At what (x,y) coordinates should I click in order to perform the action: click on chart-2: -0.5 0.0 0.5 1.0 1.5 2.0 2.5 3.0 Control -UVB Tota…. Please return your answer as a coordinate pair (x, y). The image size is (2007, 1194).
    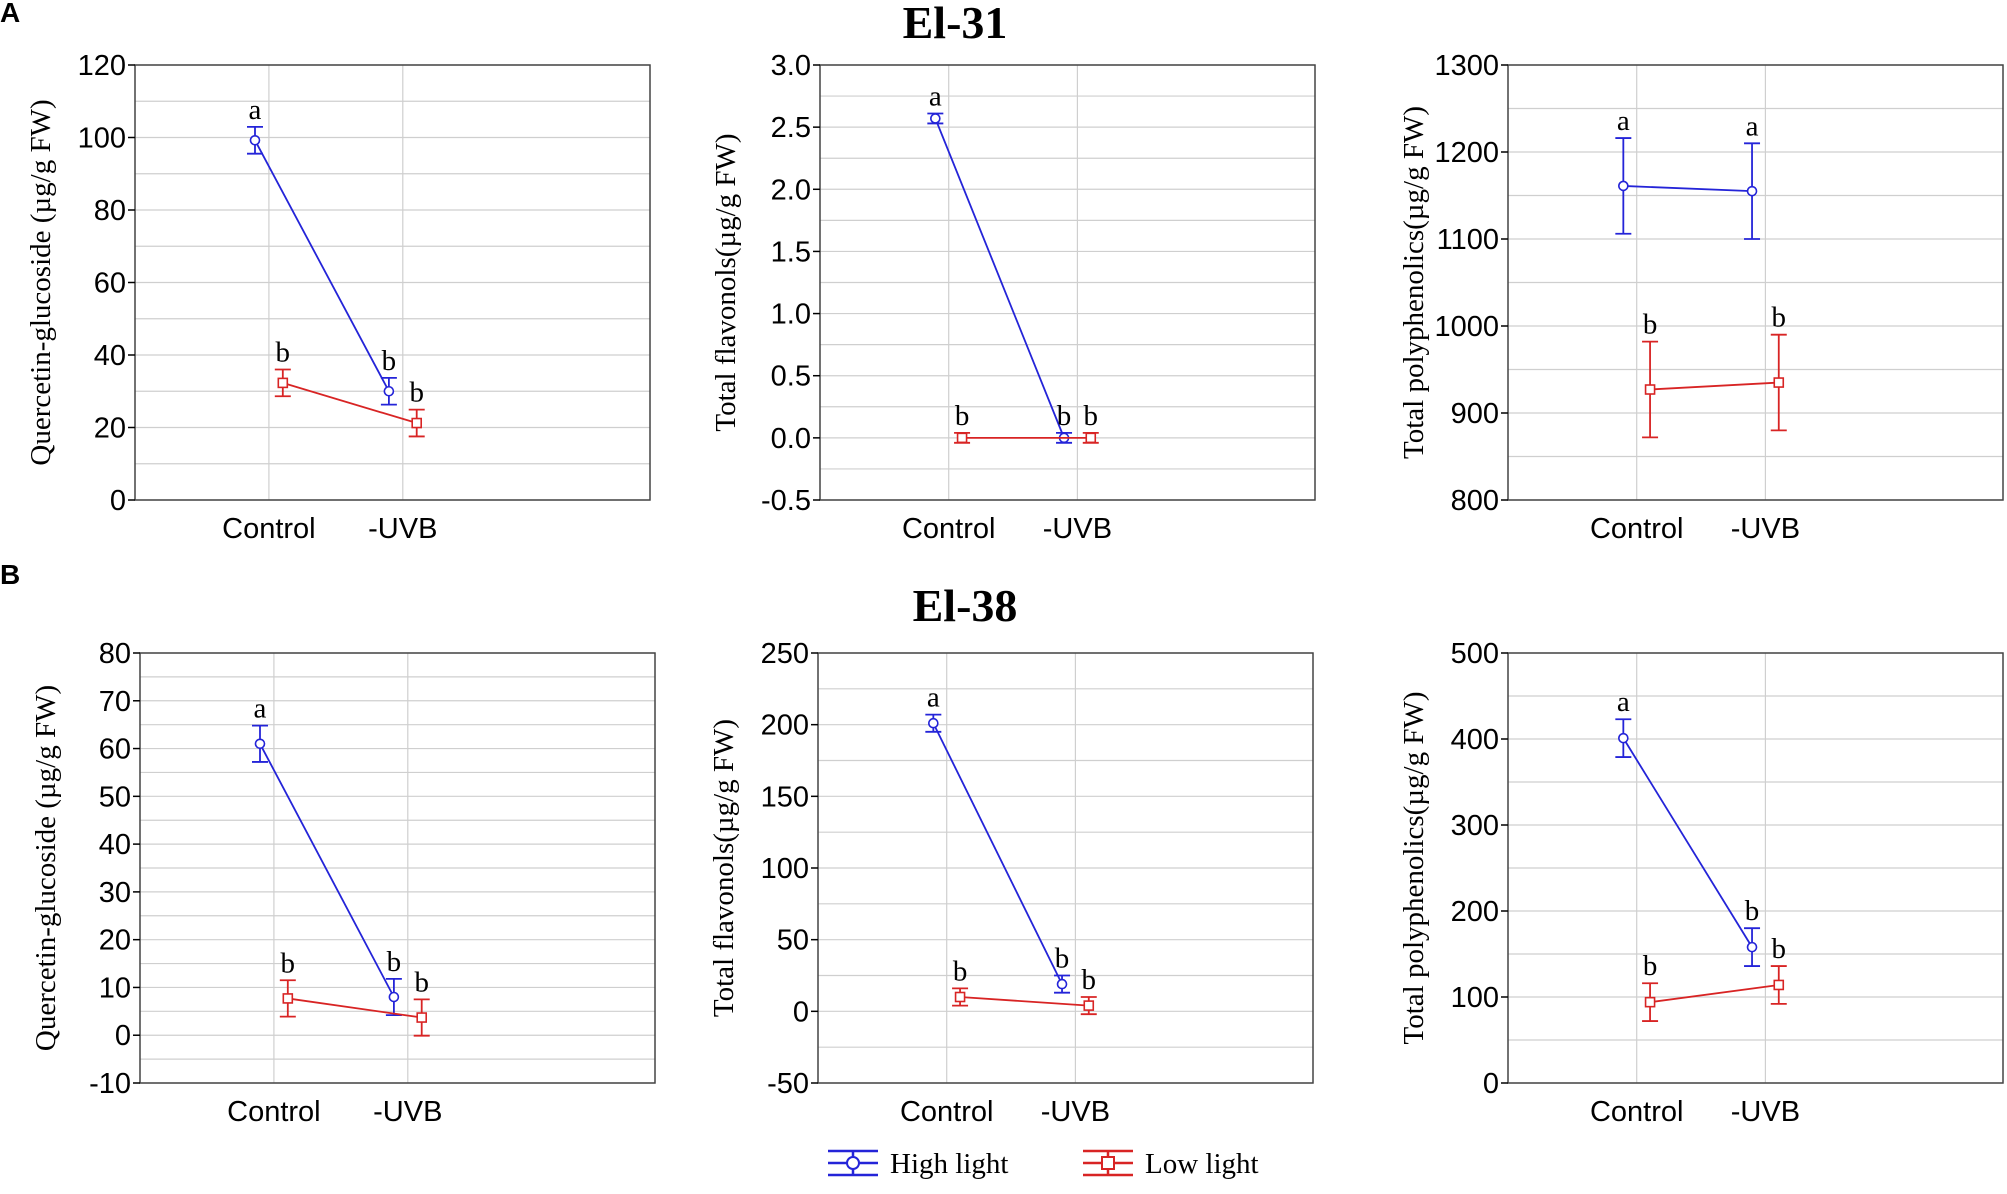
    Looking at the image, I should click on (1013, 297).